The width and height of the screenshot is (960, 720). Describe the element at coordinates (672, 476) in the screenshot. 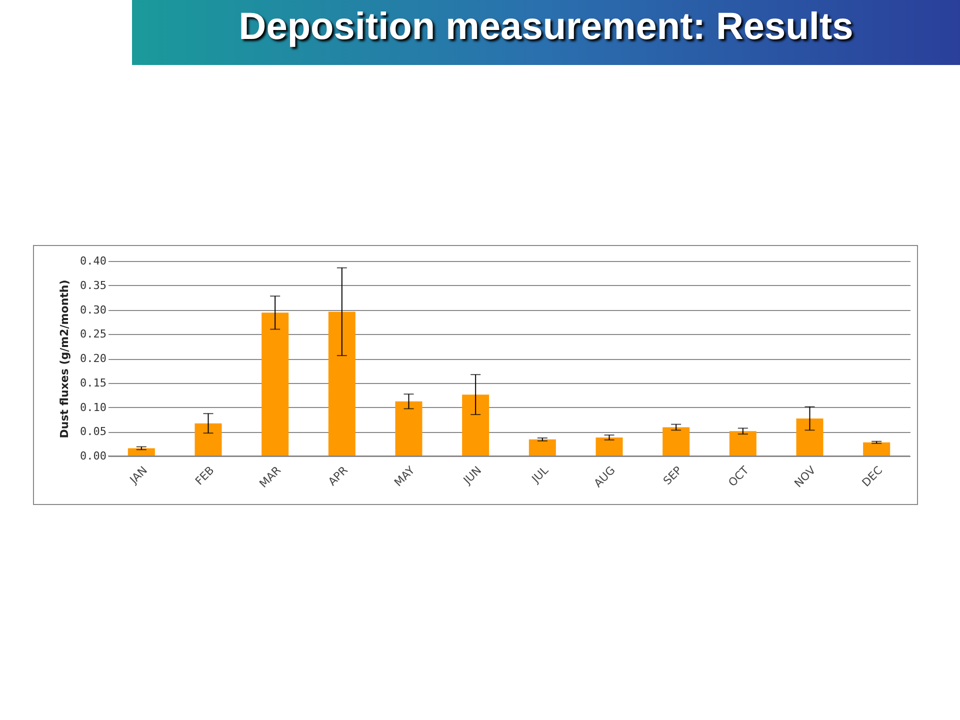

I see `x-tick-label: SEP` at that location.